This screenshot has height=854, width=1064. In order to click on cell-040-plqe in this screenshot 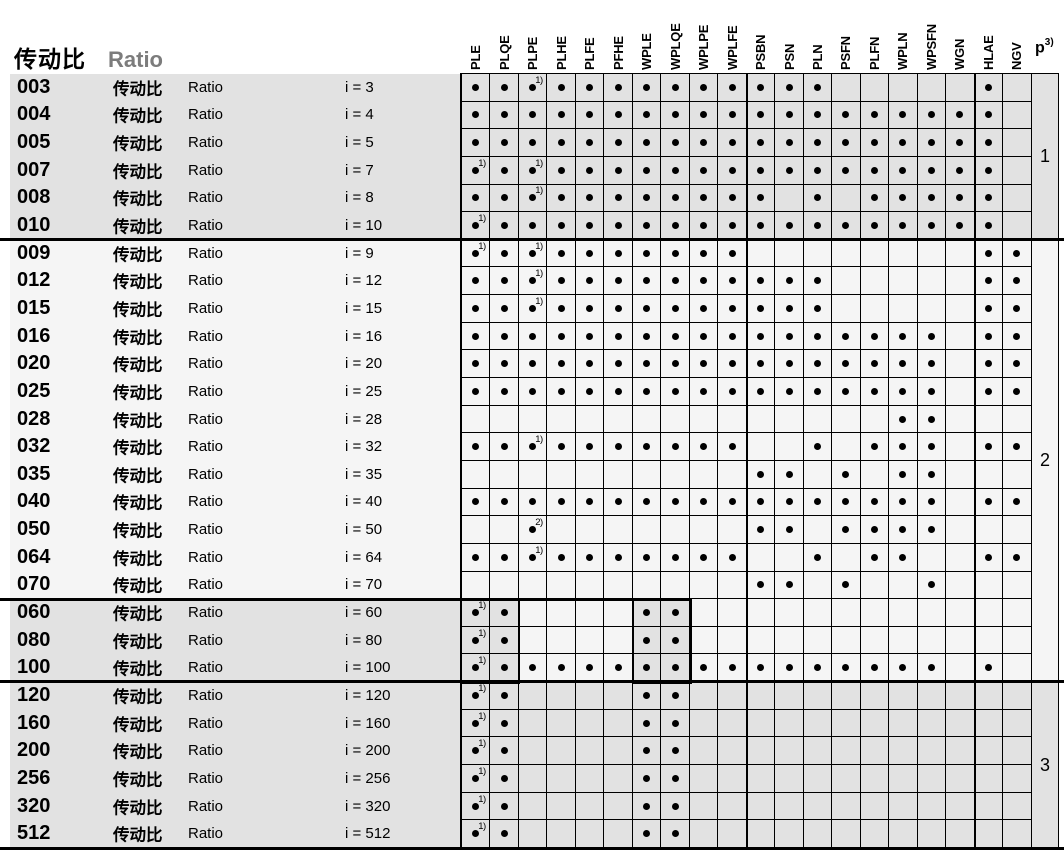, I will do `click(504, 502)`.